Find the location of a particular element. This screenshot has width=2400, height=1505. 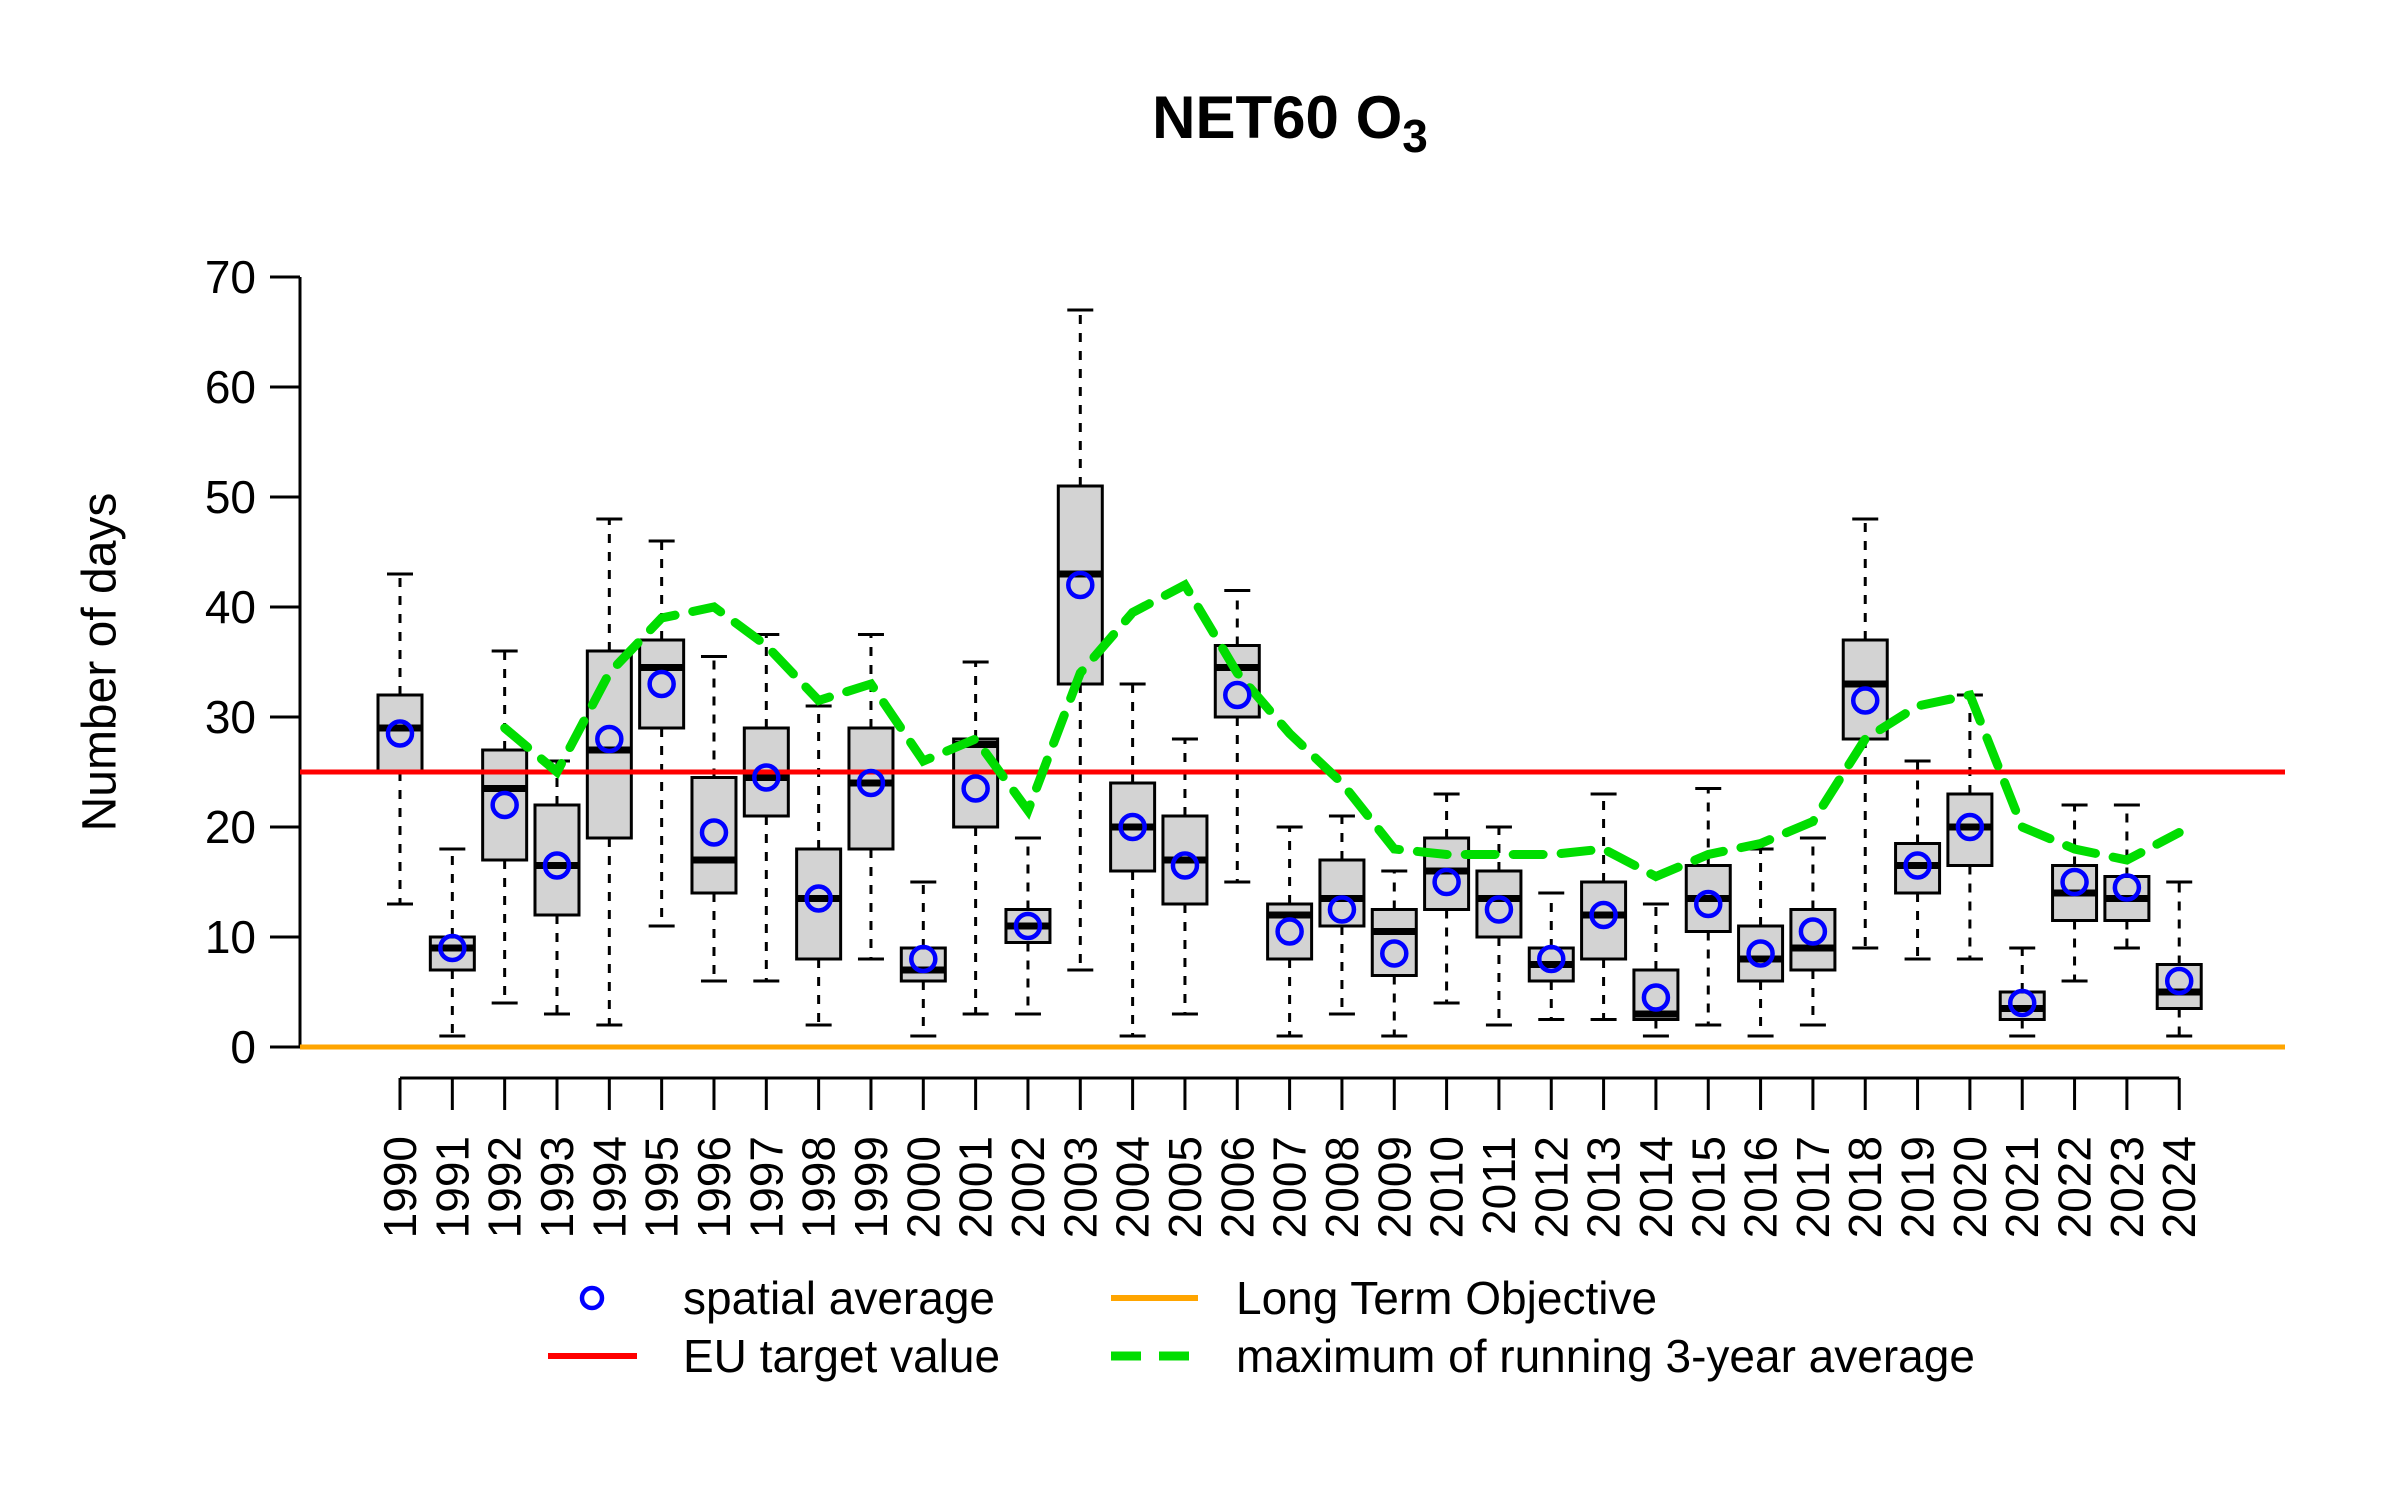

y-tick-label: 10 is located at coordinates (230, 937).